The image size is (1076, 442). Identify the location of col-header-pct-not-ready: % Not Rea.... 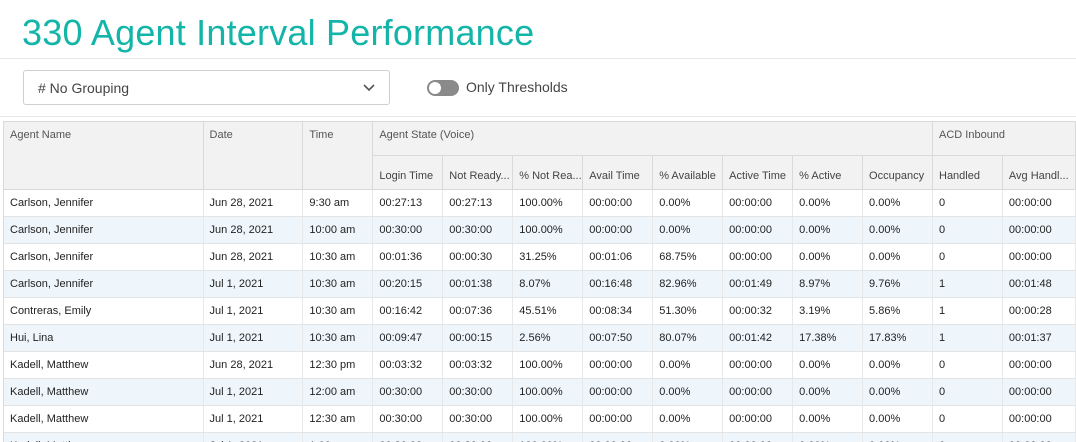
(548, 172).